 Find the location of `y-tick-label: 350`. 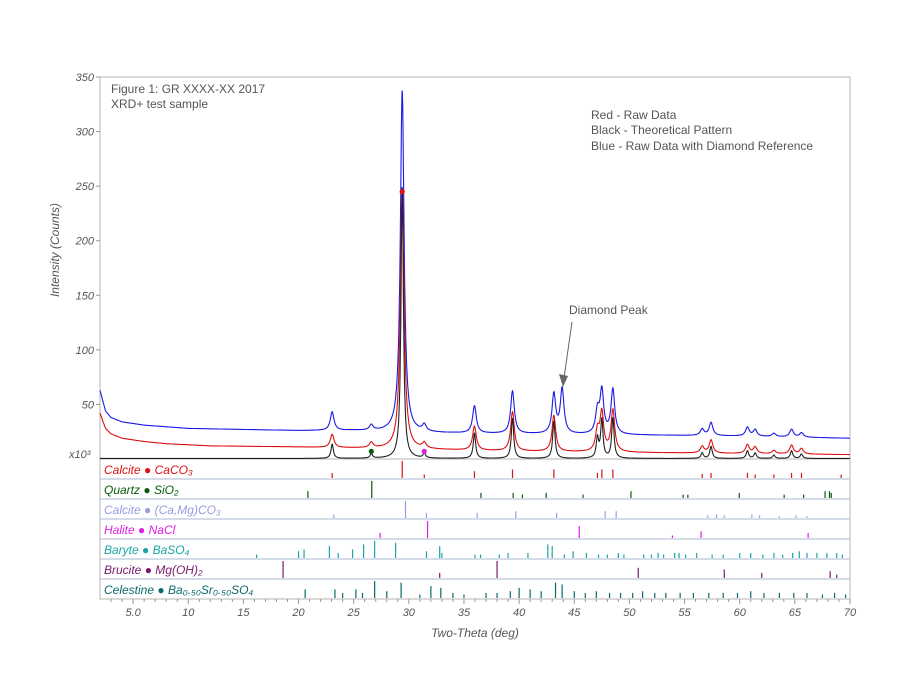

y-tick-label: 350 is located at coordinates (85, 78).